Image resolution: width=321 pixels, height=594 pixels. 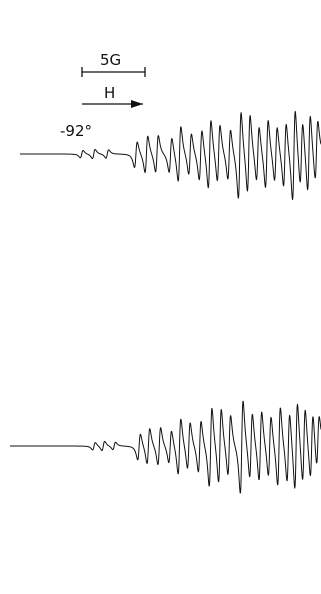 I want to click on scale-bar: 5G, so click(x=113, y=64).